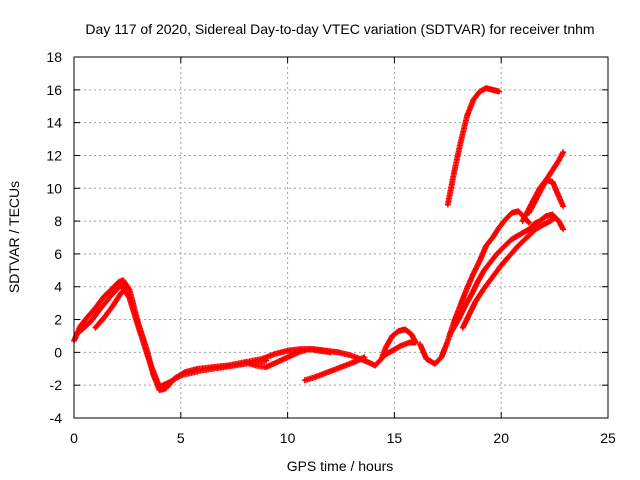 This screenshot has width=640, height=480. Describe the element at coordinates (74, 438) in the screenshot. I see `x-tick-label-0: 0` at that location.